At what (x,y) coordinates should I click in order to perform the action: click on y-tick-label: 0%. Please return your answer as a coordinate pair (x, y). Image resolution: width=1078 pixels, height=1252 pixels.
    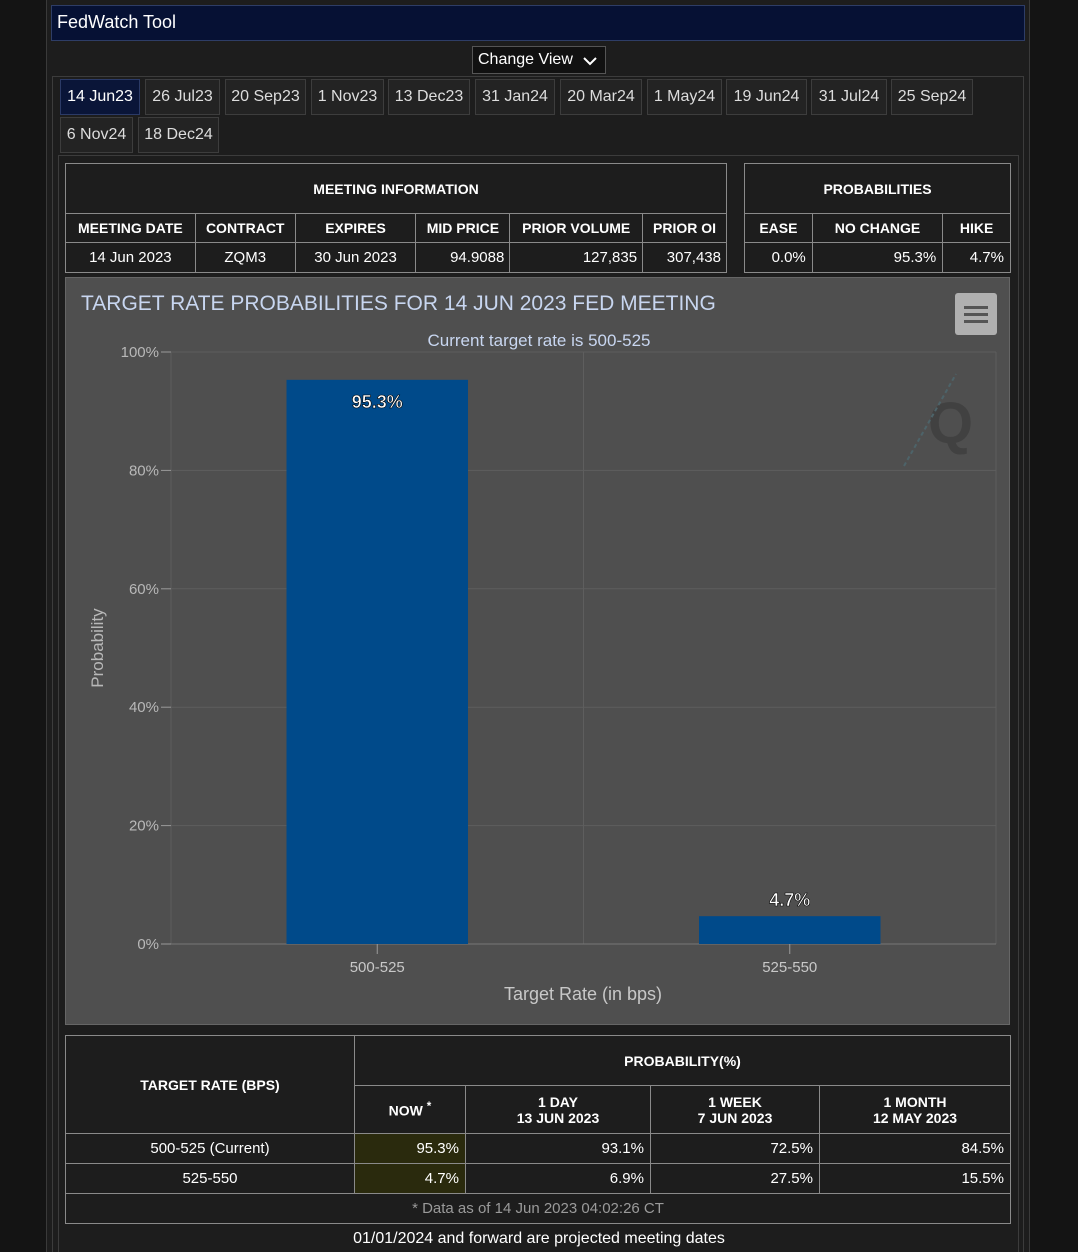
    Looking at the image, I should click on (148, 944).